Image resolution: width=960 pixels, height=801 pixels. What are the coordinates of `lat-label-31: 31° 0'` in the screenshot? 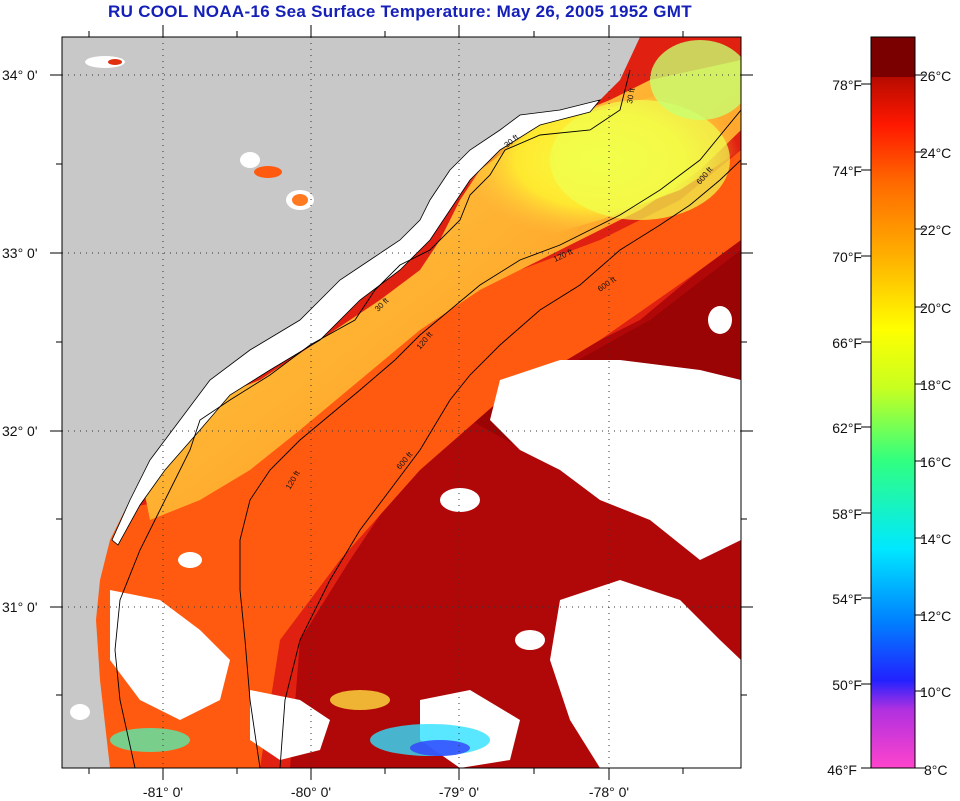 It's located at (20, 607).